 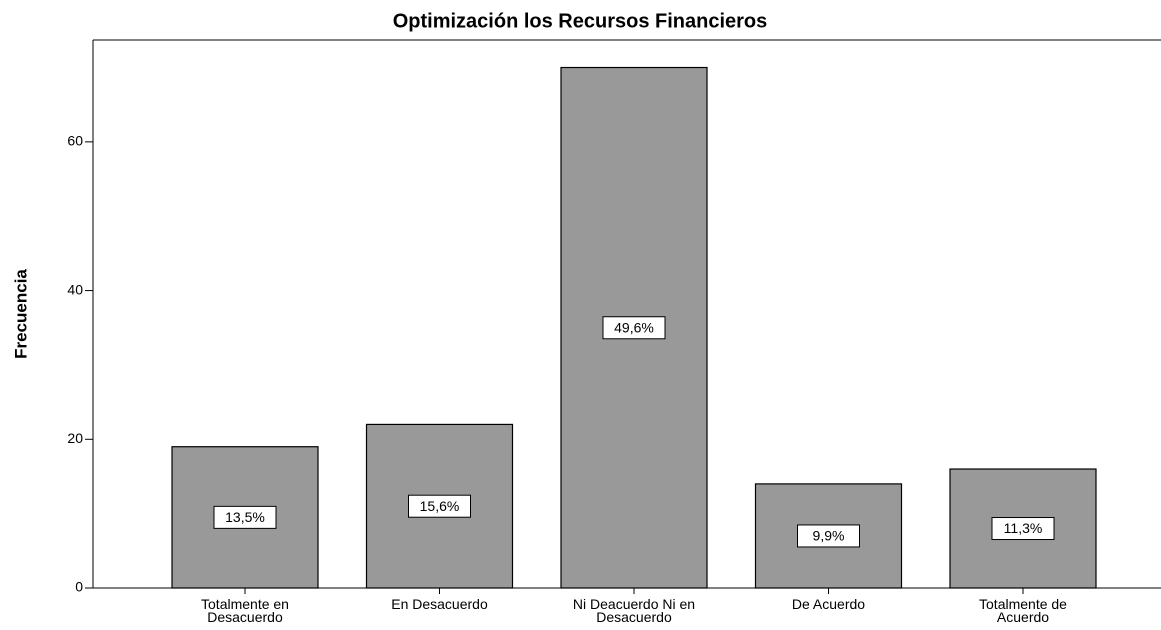 I want to click on x-tick-label-box: Totalmente en Desacuerdo, so click(x=245, y=611).